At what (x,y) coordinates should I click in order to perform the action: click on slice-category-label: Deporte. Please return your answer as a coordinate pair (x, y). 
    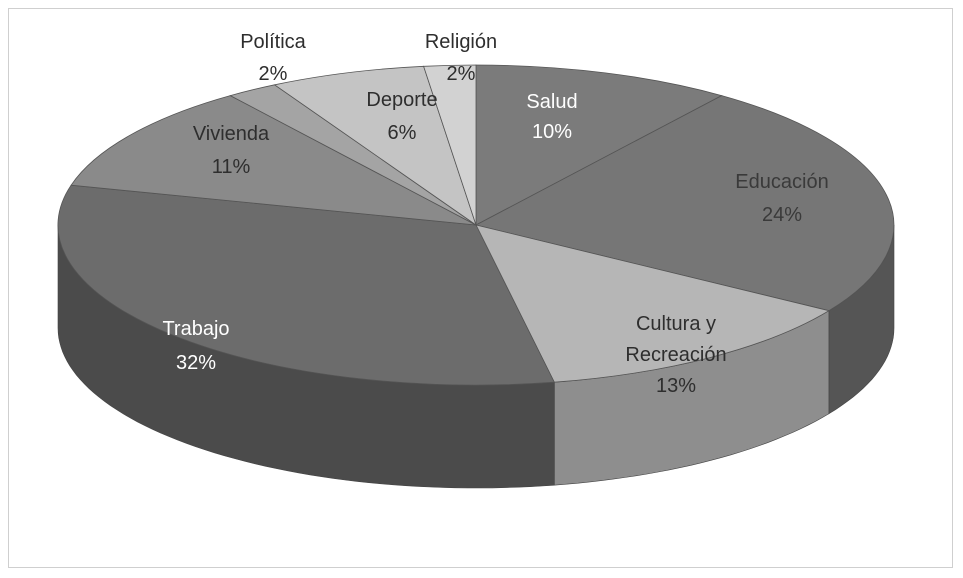
    Looking at the image, I should click on (401, 100).